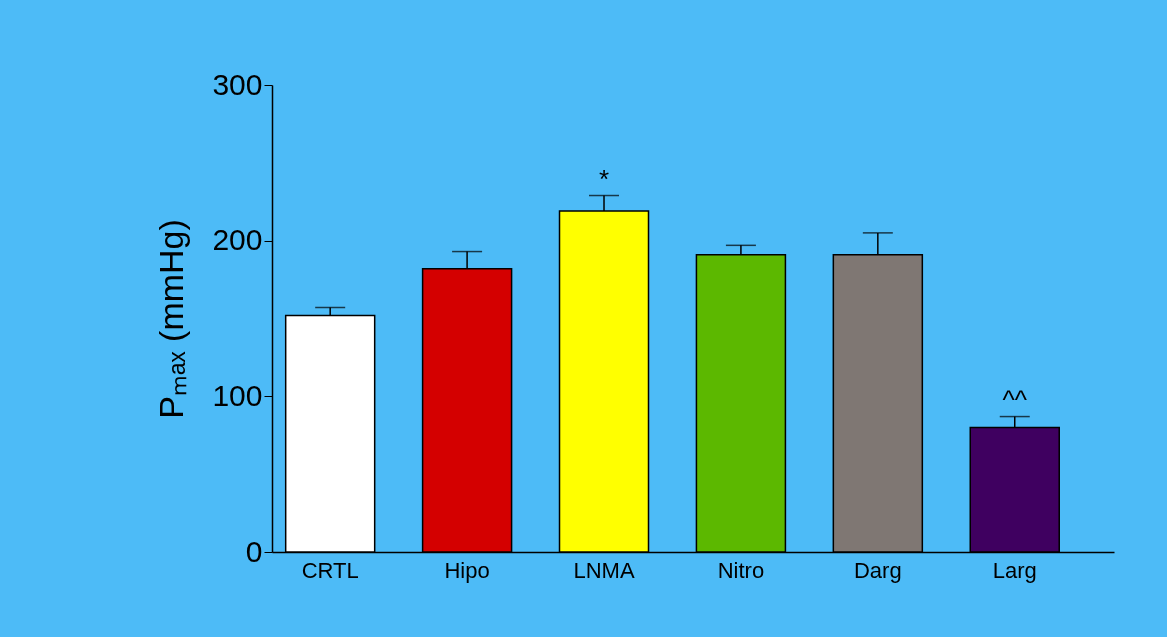  What do you see at coordinates (877, 570) in the screenshot?
I see `x-tick-label: Darg` at bounding box center [877, 570].